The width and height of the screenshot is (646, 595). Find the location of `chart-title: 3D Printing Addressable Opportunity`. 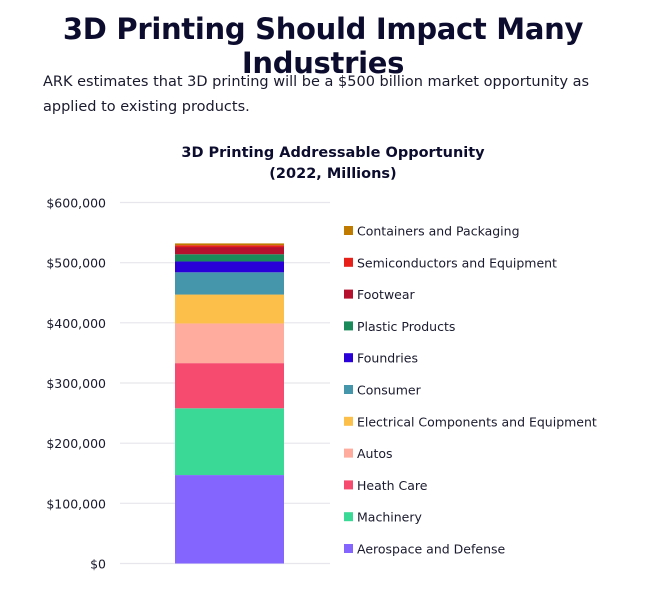

chart-title: 3D Printing Addressable Opportunity is located at coordinates (333, 153).